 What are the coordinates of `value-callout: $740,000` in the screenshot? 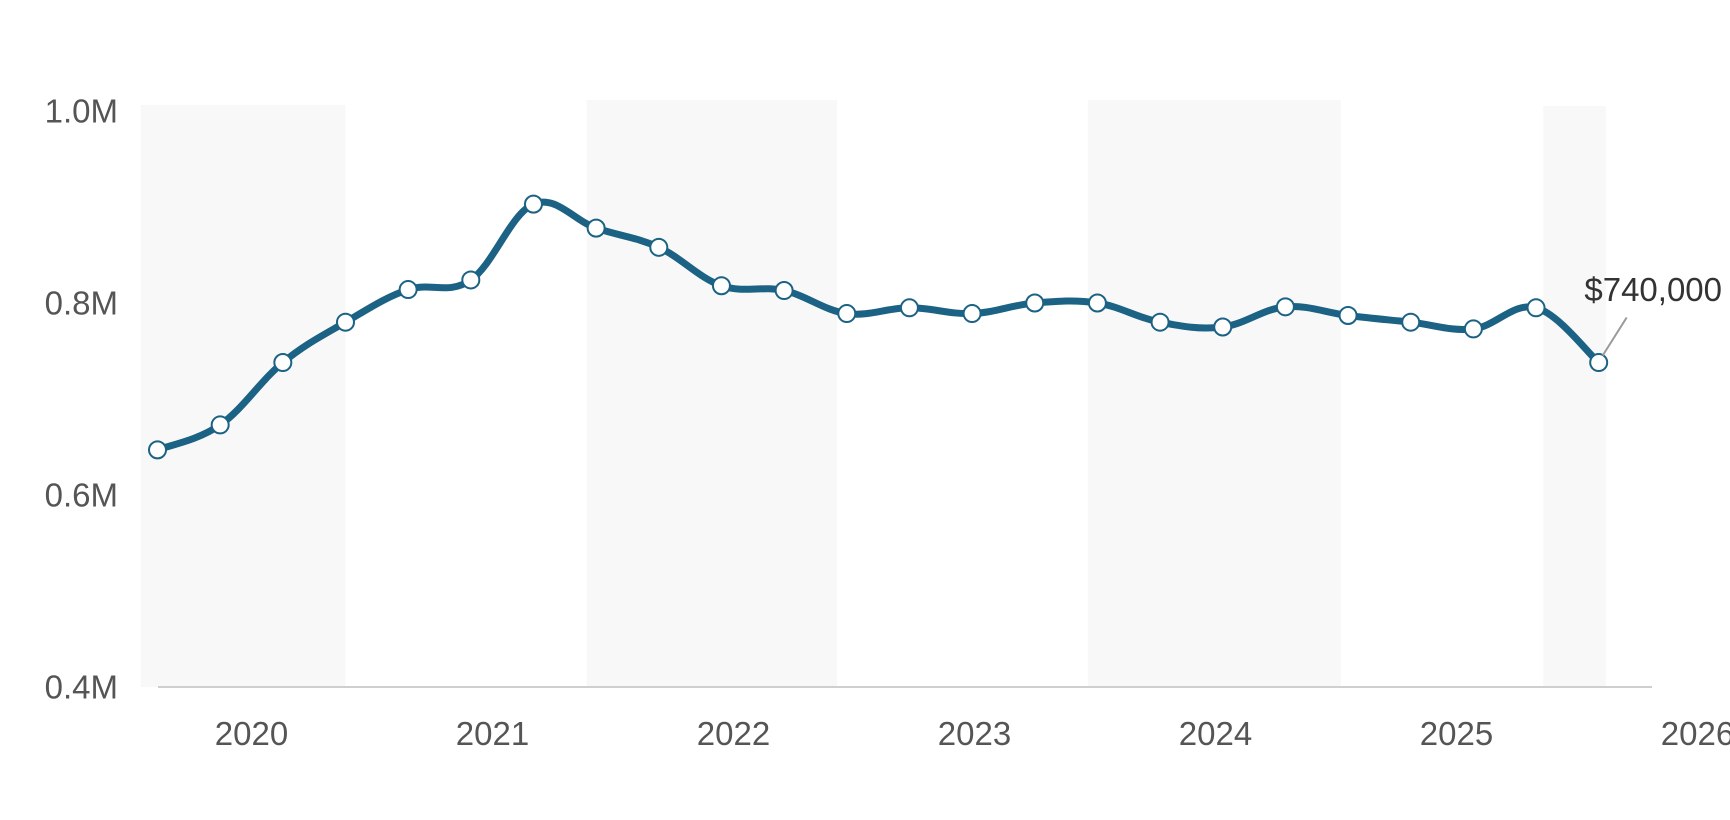 It's located at (1653, 314).